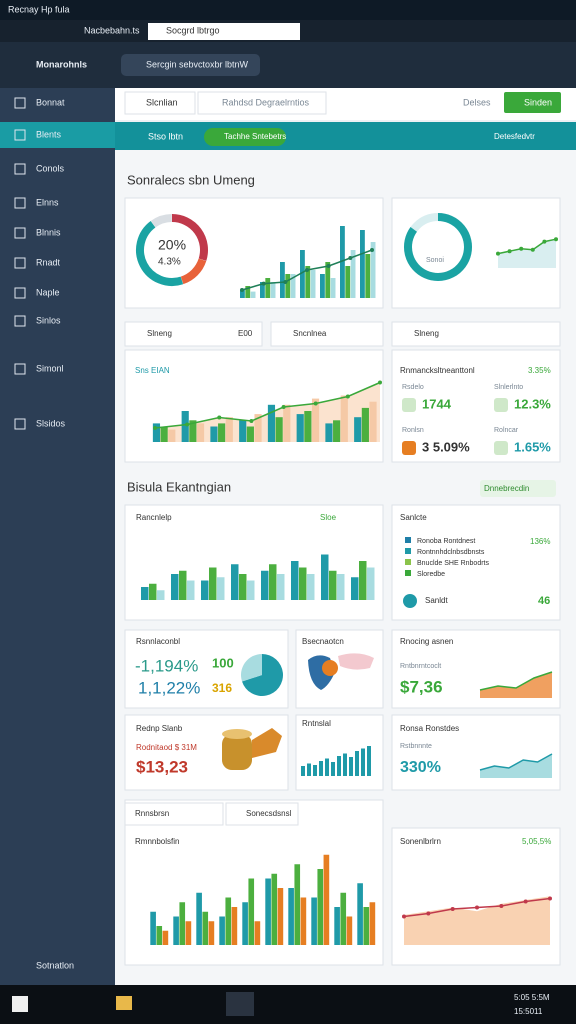  Describe the element at coordinates (288, 1004) in the screenshot. I see `taskbar` at that location.